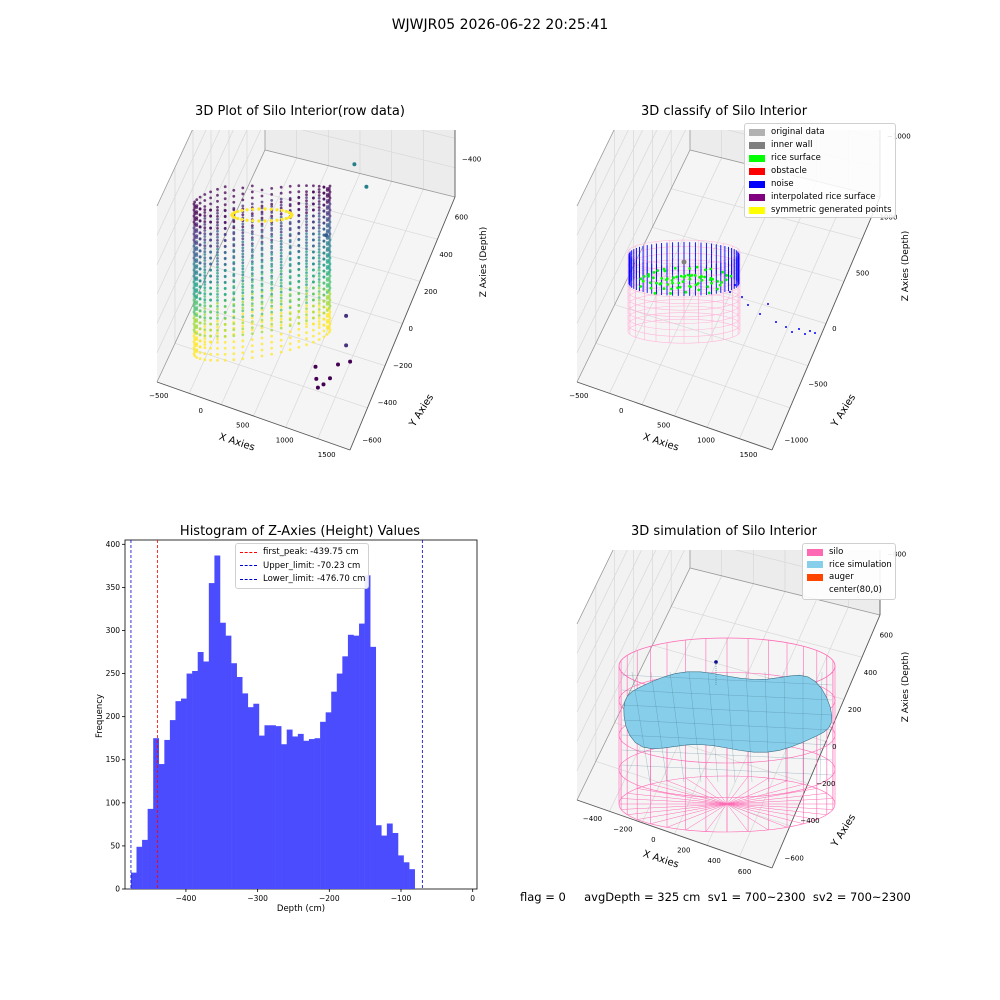  What do you see at coordinates (484, 262) in the screenshot?
I see `panel1-zlabel: Z Axies (Depth)` at bounding box center [484, 262].